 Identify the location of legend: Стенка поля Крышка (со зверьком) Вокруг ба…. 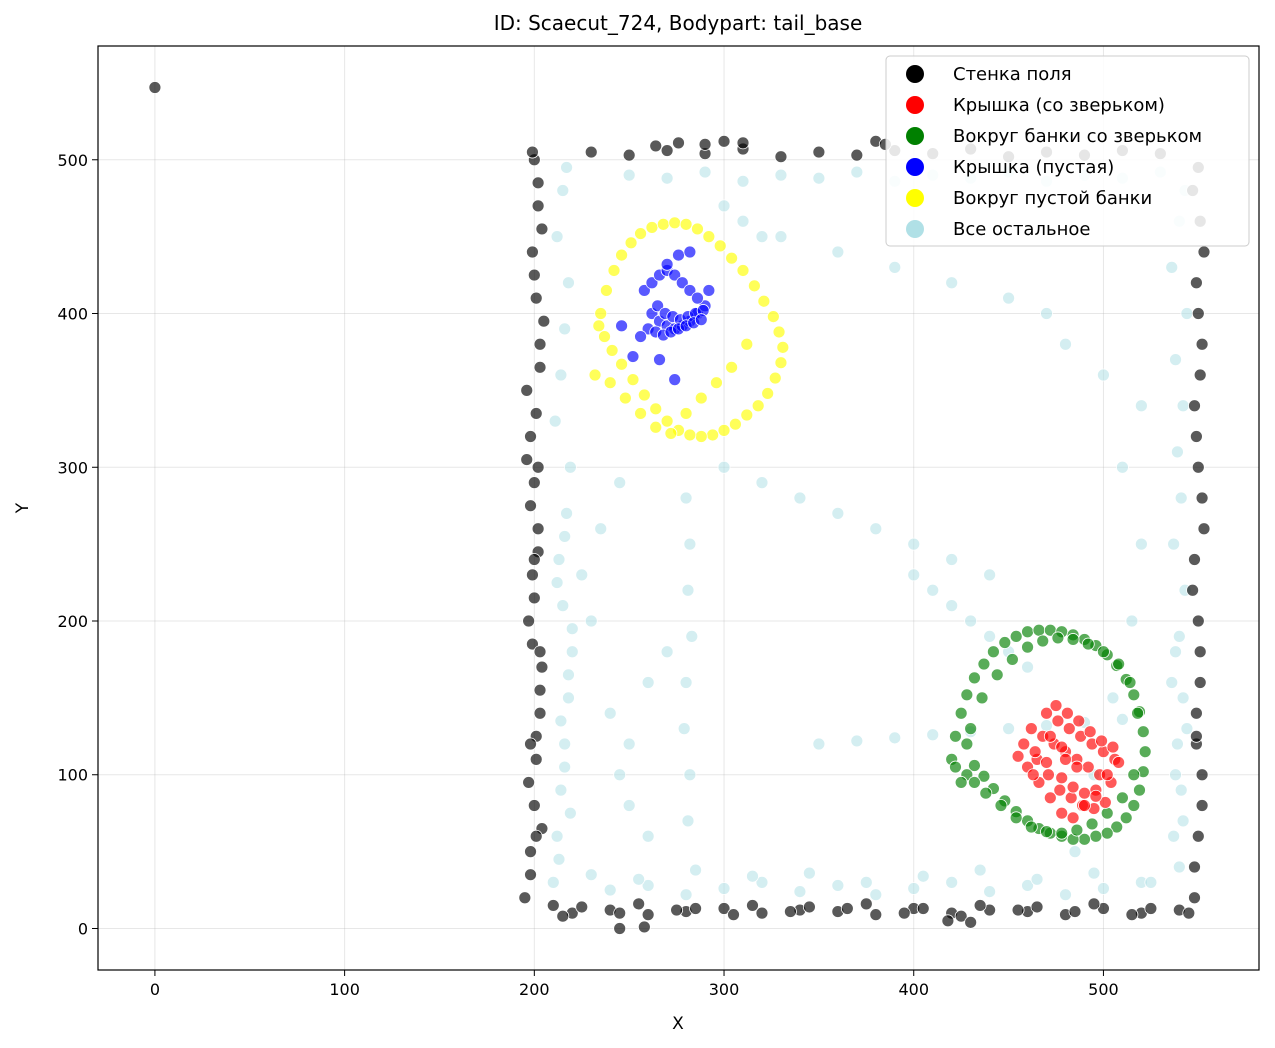
(1067, 151).